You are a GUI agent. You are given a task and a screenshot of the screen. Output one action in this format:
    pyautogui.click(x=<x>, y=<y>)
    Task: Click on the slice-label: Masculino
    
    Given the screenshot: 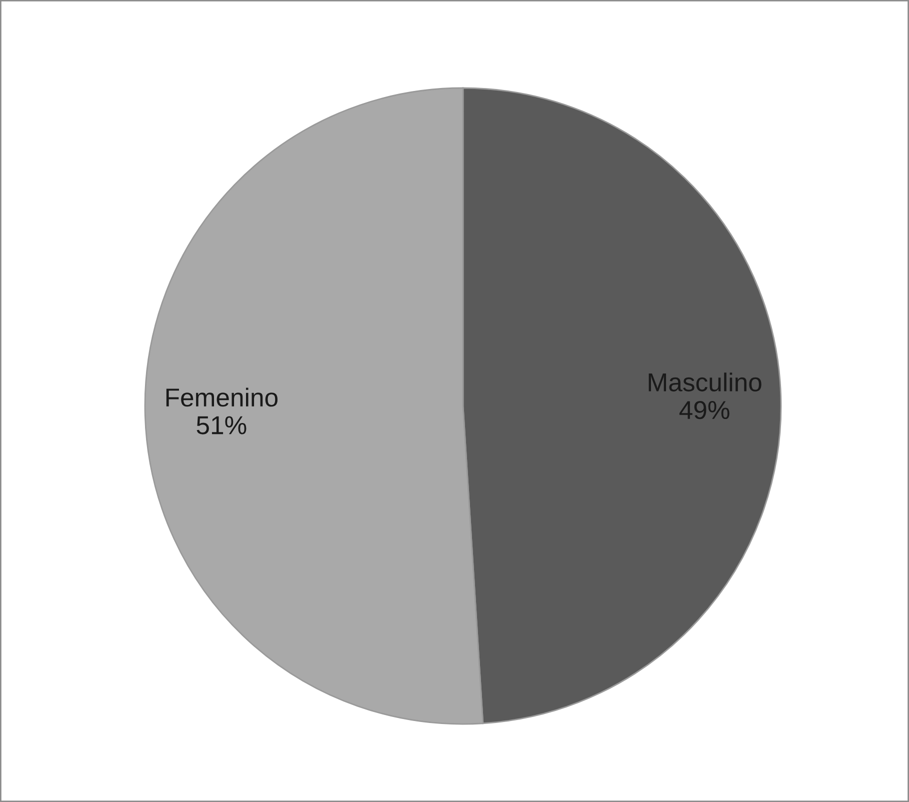 What is the action you would take?
    pyautogui.click(x=705, y=382)
    